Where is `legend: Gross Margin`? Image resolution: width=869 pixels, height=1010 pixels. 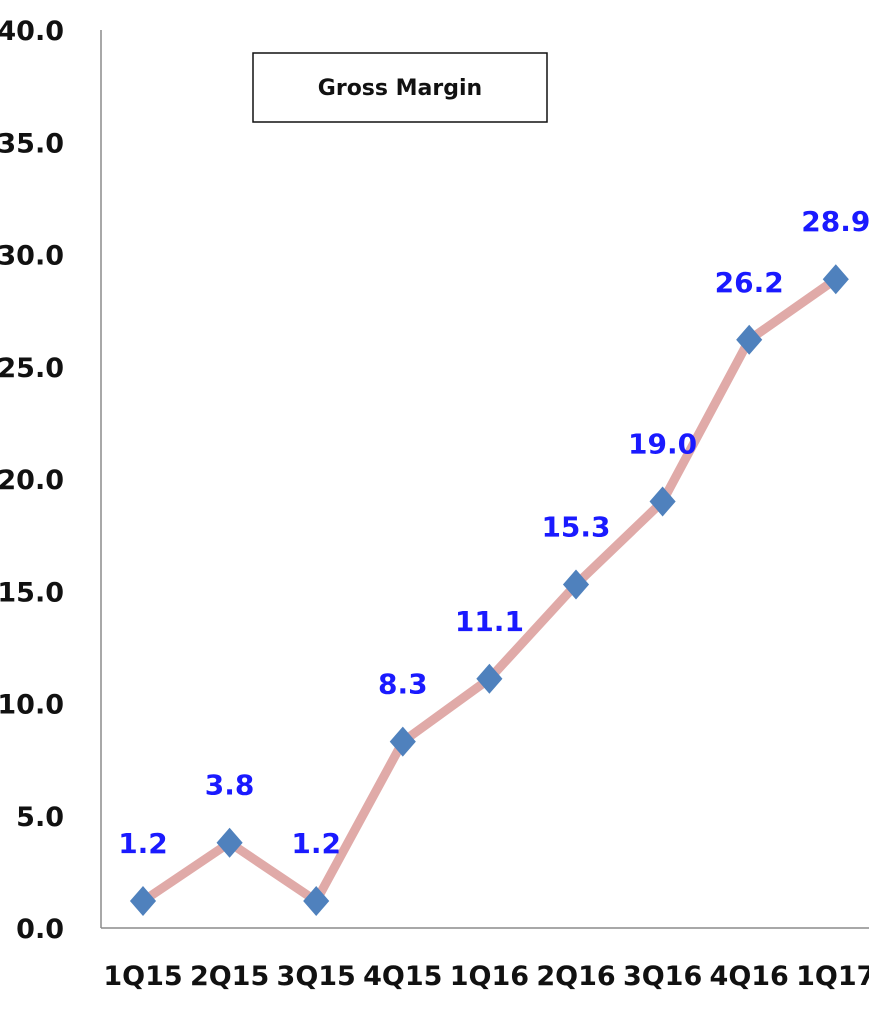
legend: Gross Margin is located at coordinates (400, 87).